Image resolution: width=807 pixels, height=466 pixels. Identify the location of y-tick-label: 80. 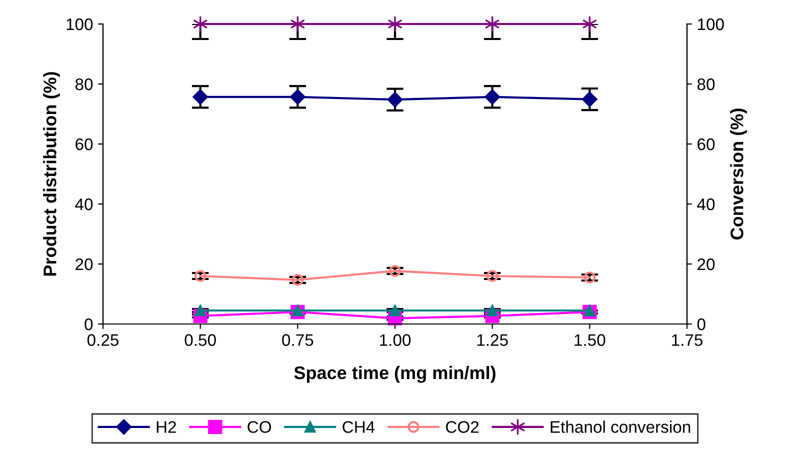
(84, 84).